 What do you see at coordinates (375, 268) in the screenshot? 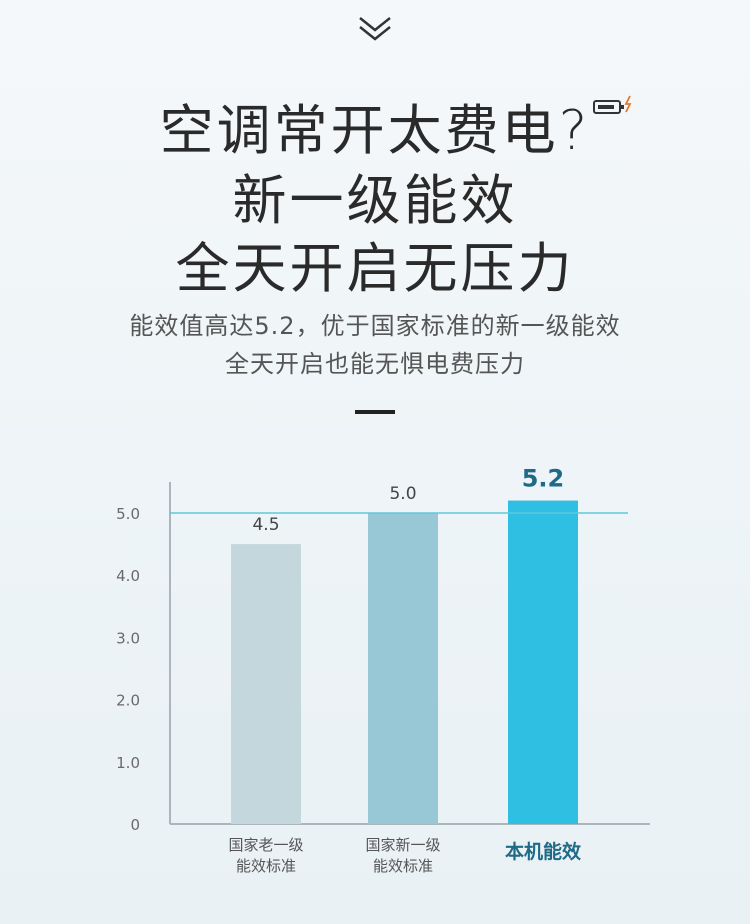
I see `headline-line-3: 全天开启无压力` at bounding box center [375, 268].